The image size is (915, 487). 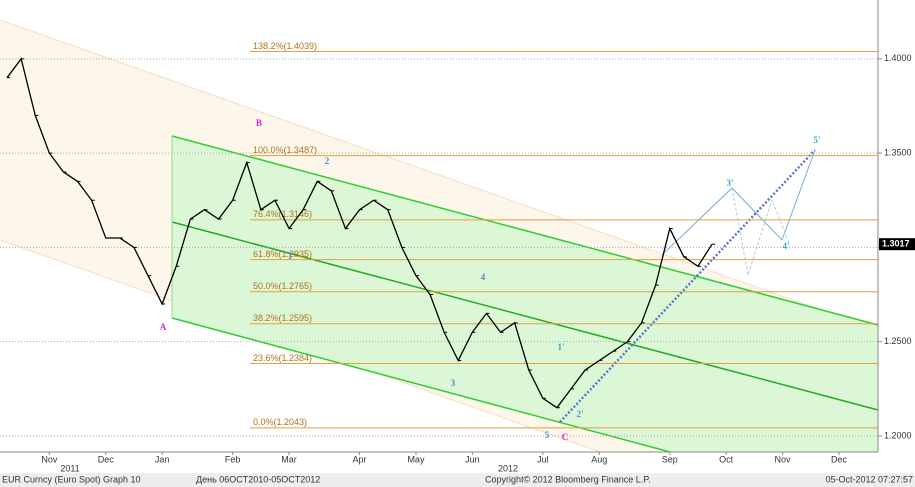 What do you see at coordinates (785, 246) in the screenshot?
I see `wave-label: 4'` at bounding box center [785, 246].